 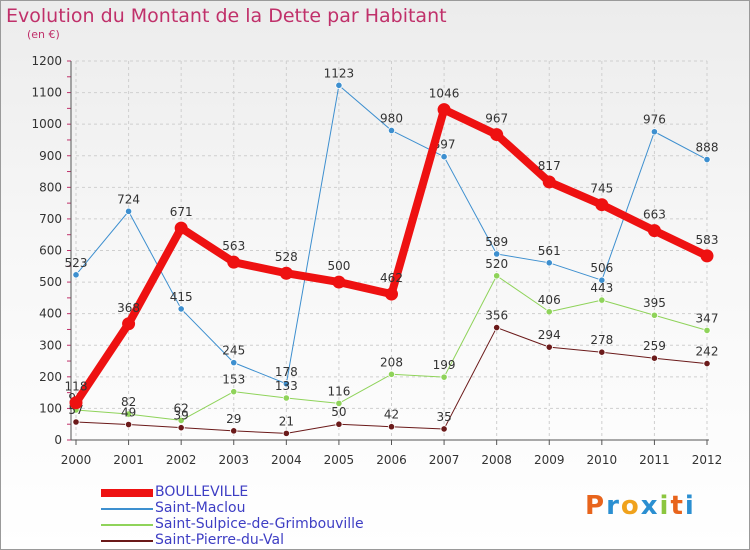 I want to click on data-label-saint-pierre-du-val: 39, so click(x=181, y=416).